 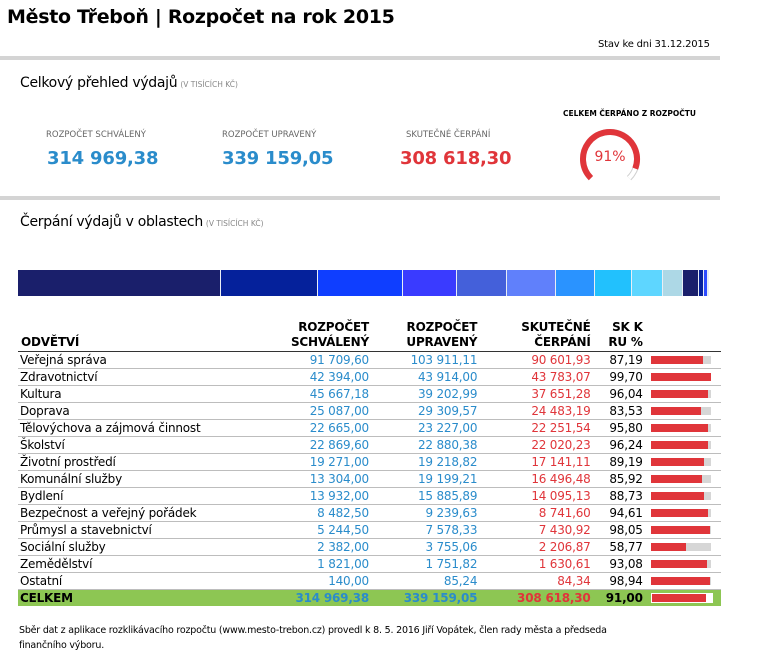 What do you see at coordinates (317, 411) in the screenshot?
I see `row-approved: 25 087,00` at bounding box center [317, 411].